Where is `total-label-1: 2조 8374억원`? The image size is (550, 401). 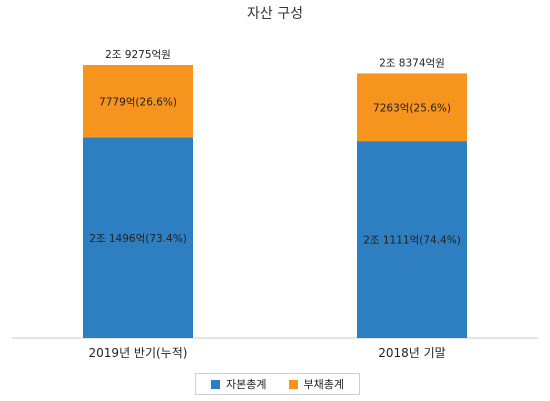
total-label-1: 2조 8374억원 is located at coordinates (412, 63).